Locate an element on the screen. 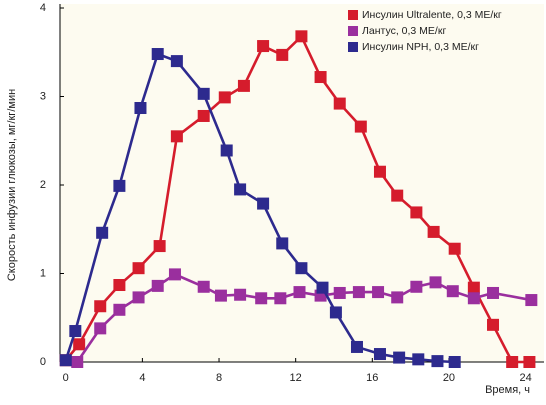  y-tick-label: 3 is located at coordinates (43, 96).